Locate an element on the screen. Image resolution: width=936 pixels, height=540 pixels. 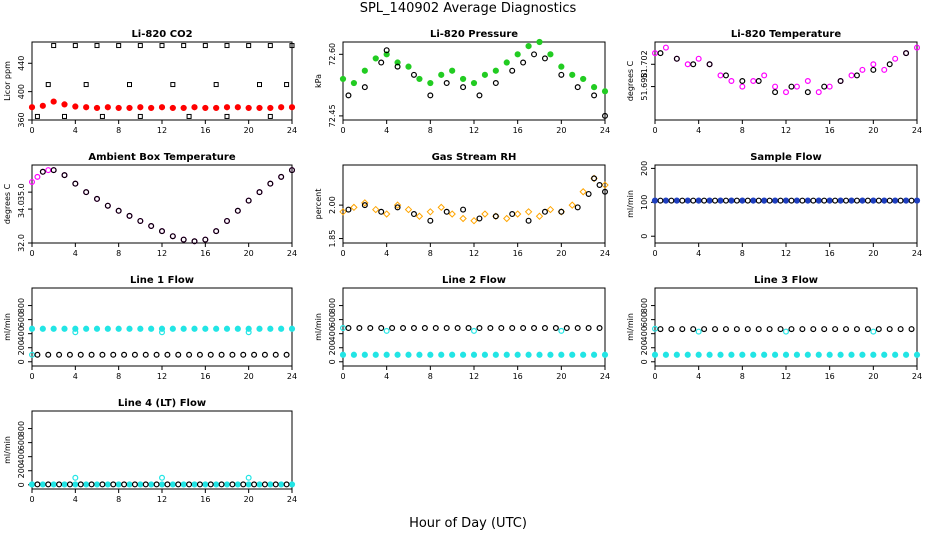
panel-title: Ambient Box Temperature is located at coordinates (161, 157).